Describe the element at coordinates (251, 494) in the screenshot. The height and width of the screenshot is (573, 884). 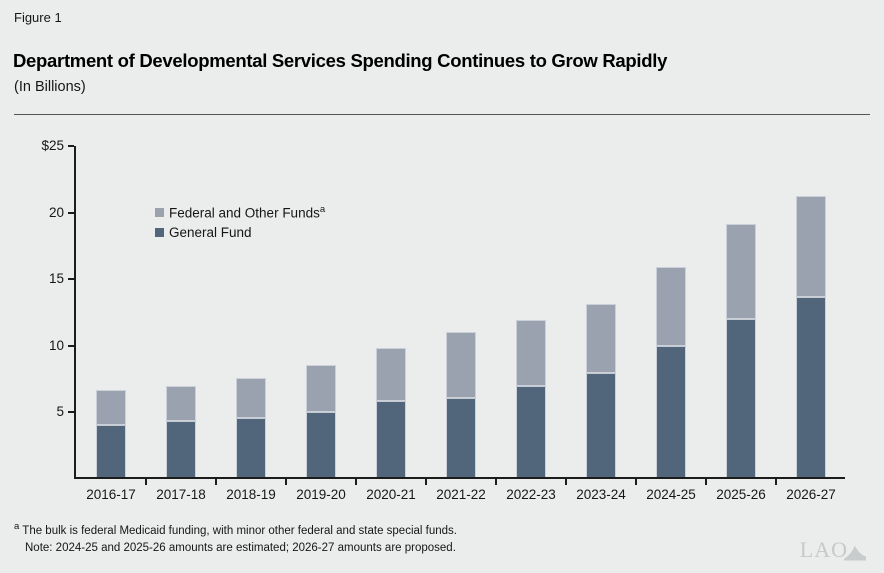
I see `x-axis-label: 2018-19` at that location.